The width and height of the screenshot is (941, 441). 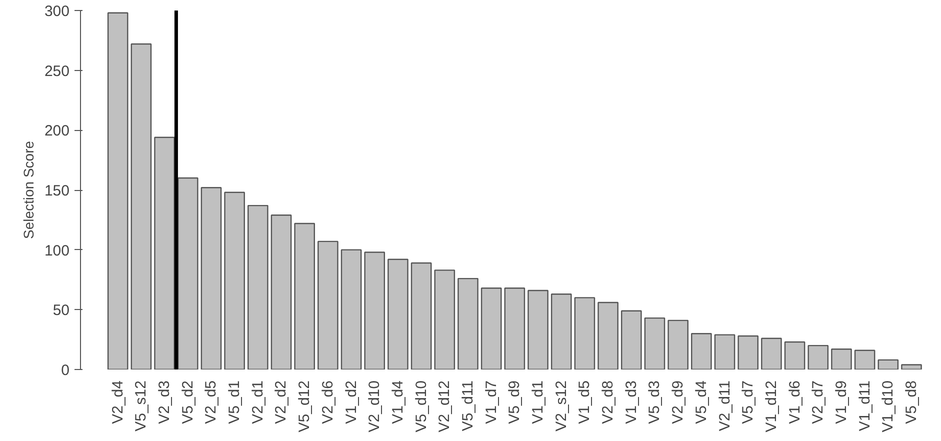 What do you see at coordinates (281, 402) in the screenshot?
I see `x-tick-label: V2_d2` at bounding box center [281, 402].